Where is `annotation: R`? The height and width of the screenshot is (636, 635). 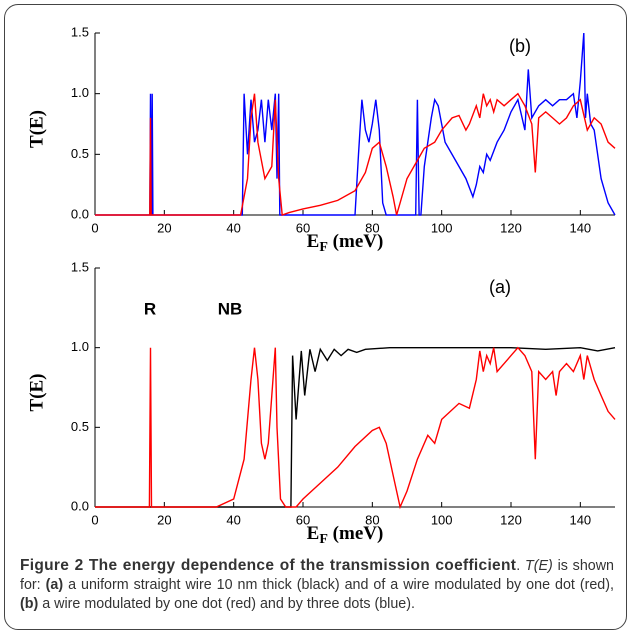 annotation: R is located at coordinates (150, 308).